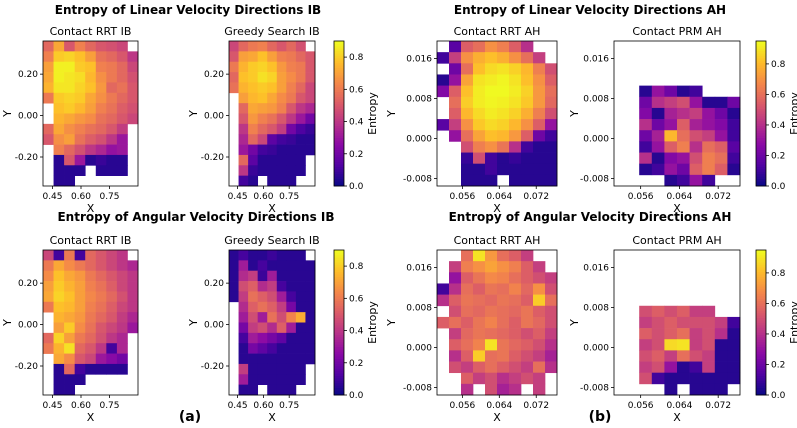 The height and width of the screenshot is (428, 797). What do you see at coordinates (289, 197) in the screenshot?
I see `x-tick-label: 0.75` at bounding box center [289, 197].